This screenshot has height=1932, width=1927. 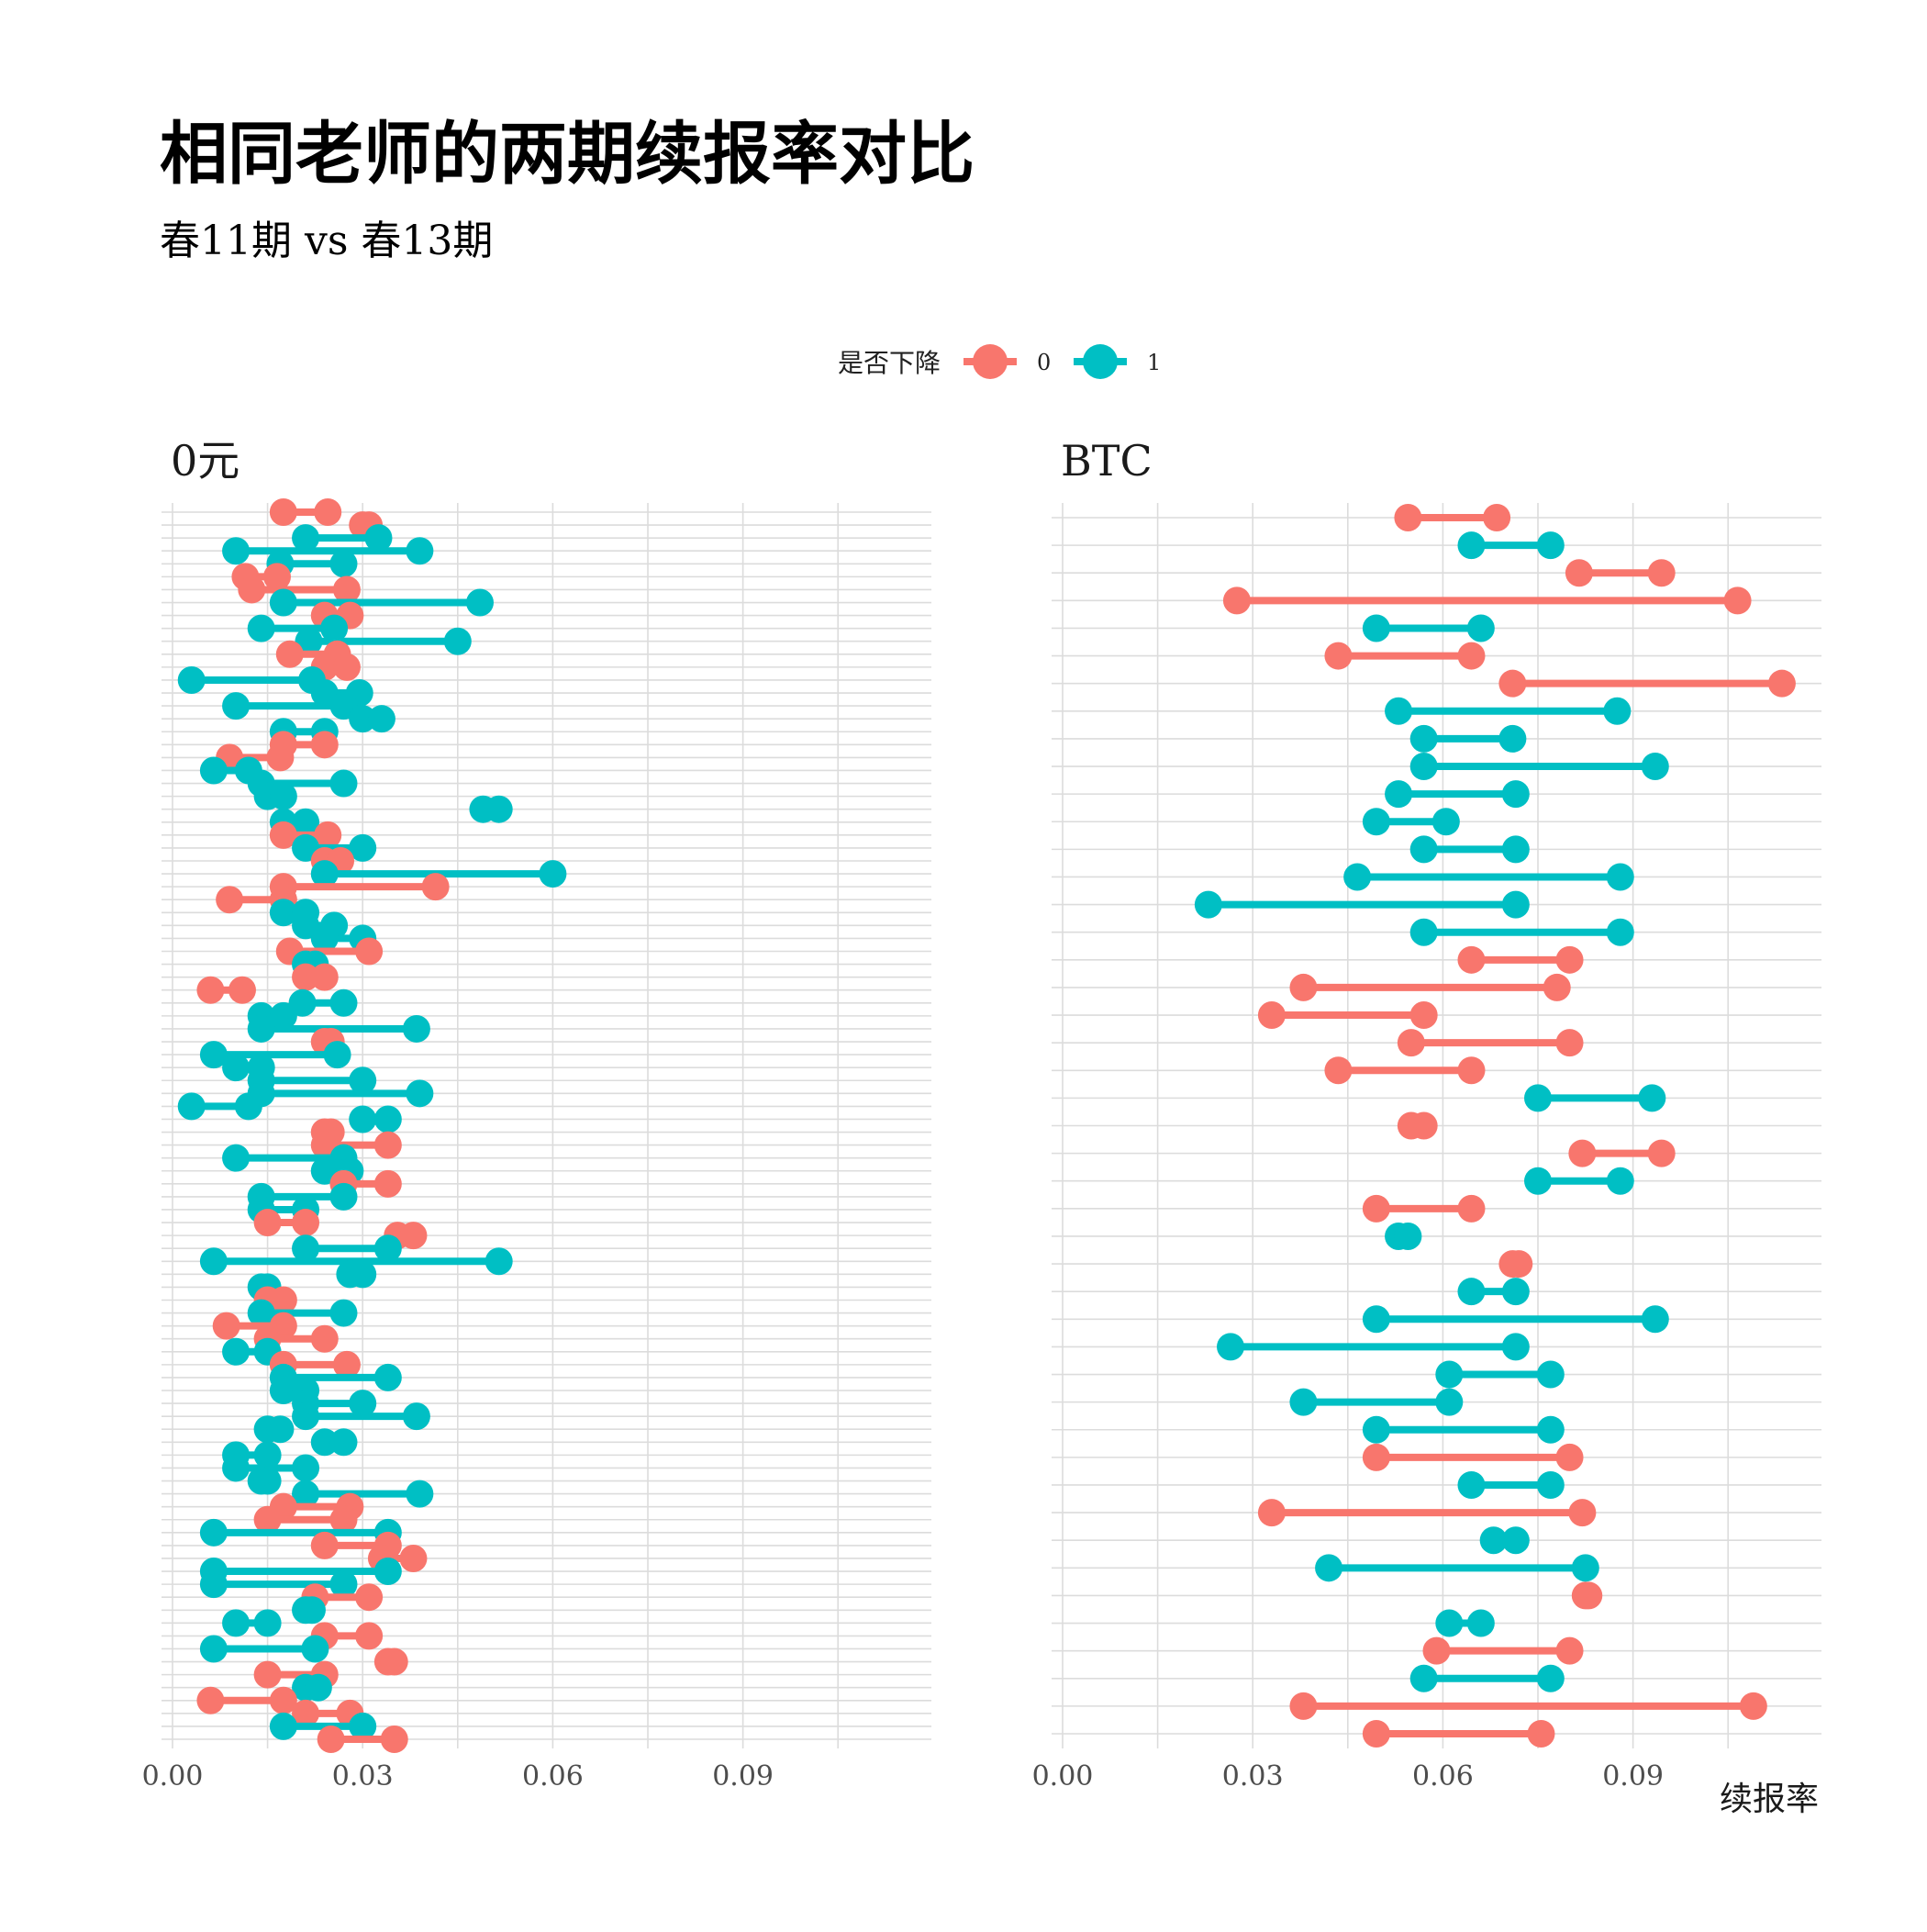 What do you see at coordinates (1253, 1776) in the screenshot?
I see `panel-2-tick-label: 0.03` at bounding box center [1253, 1776].